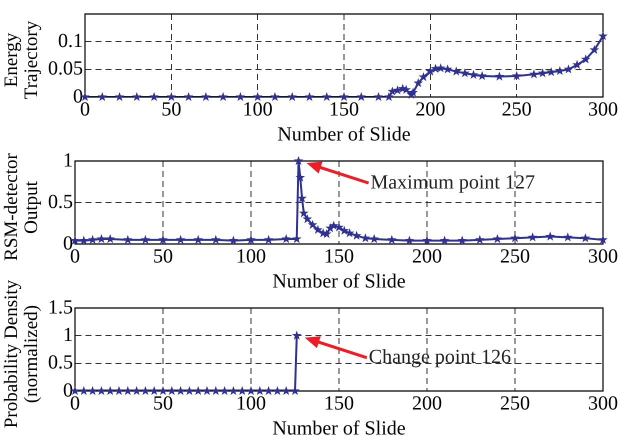 This screenshot has height=442, width=619. What do you see at coordinates (21, 354) in the screenshot?
I see `y-axis-title: Probability Density (normalized)` at bounding box center [21, 354].